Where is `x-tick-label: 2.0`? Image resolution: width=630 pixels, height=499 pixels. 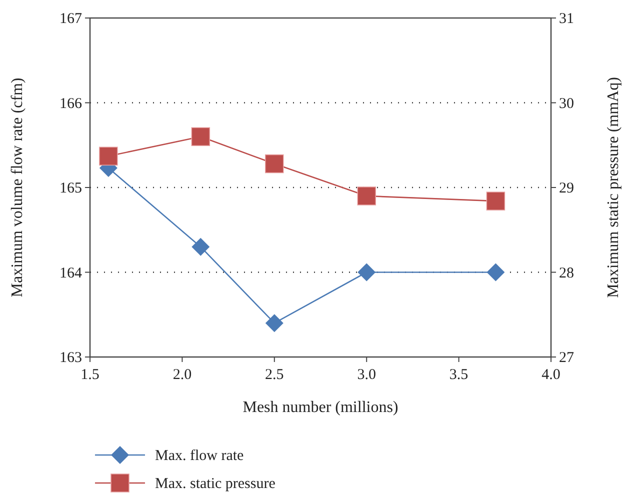 x-tick-label: 2.0 is located at coordinates (182, 375).